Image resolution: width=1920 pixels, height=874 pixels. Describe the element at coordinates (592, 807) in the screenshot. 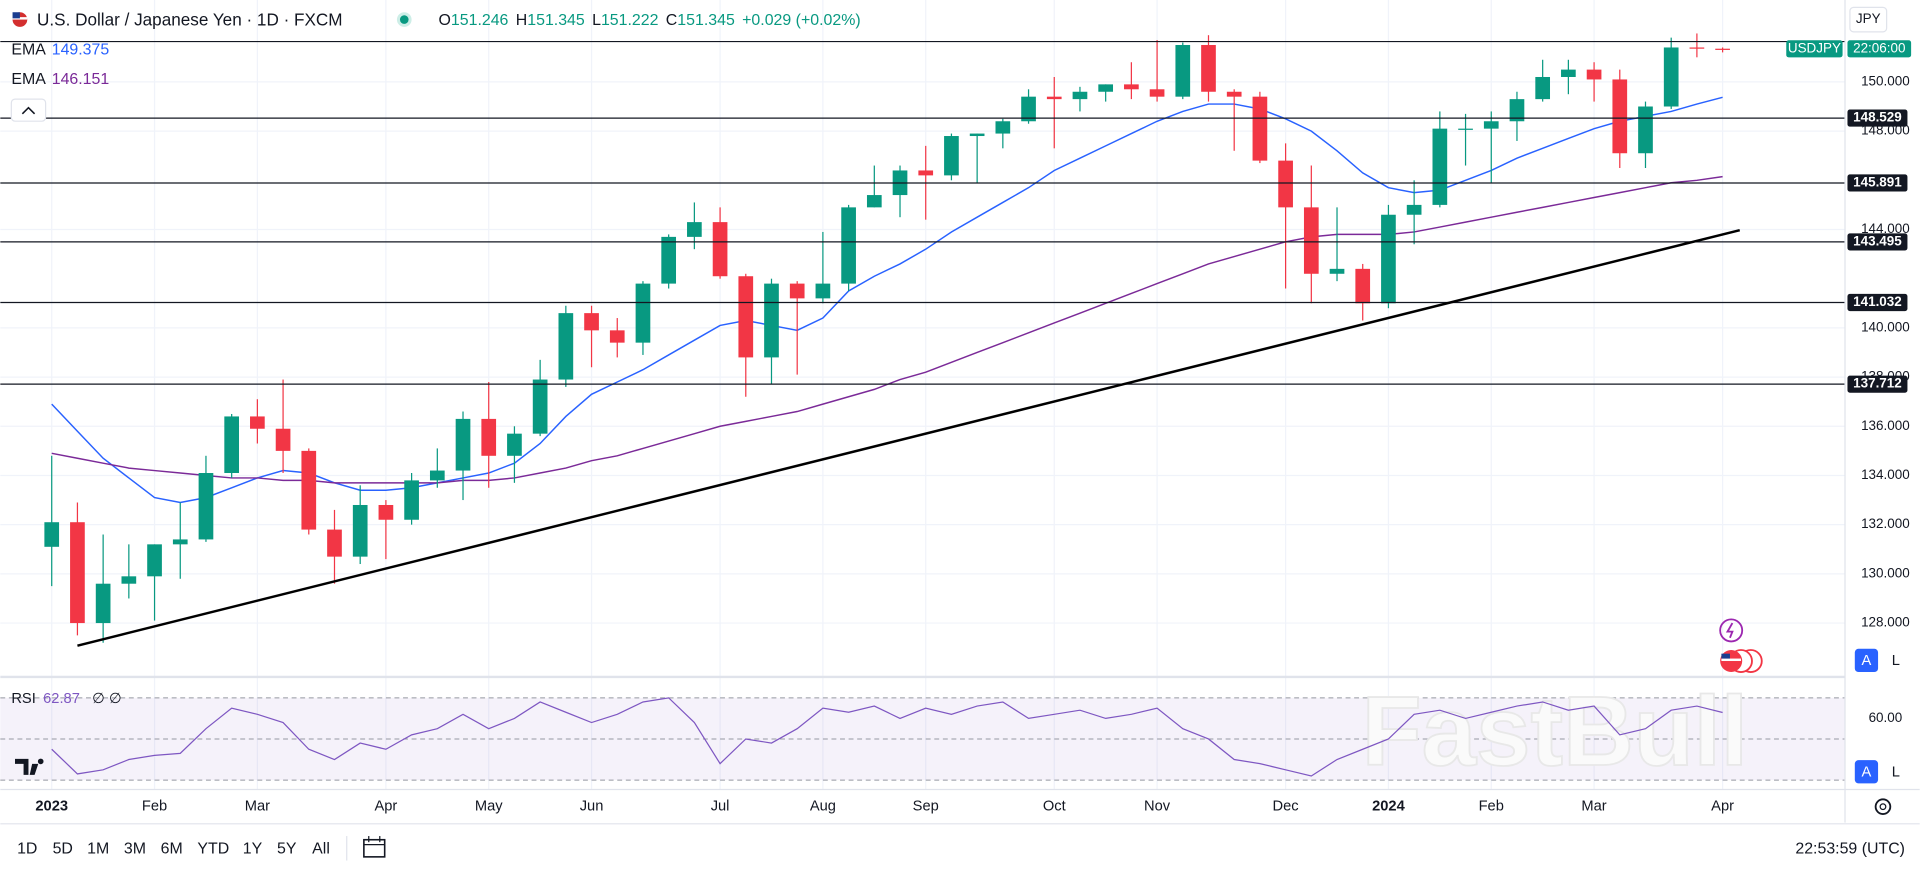

I see `x-tick-label: Jun` at that location.